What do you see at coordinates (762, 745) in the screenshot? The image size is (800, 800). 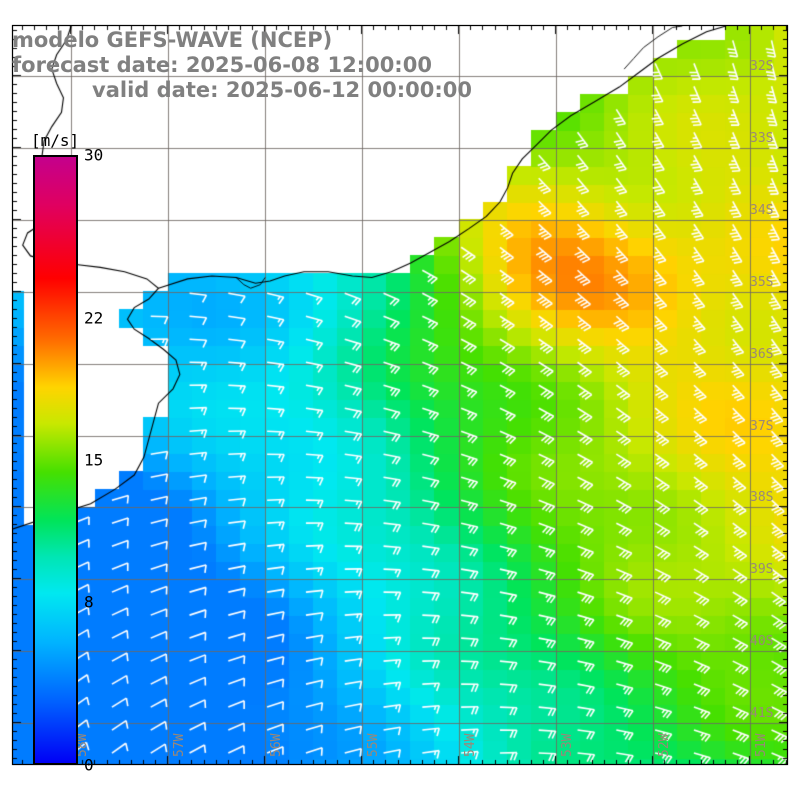 I see `lon-tick-51W: 51W` at bounding box center [762, 745].